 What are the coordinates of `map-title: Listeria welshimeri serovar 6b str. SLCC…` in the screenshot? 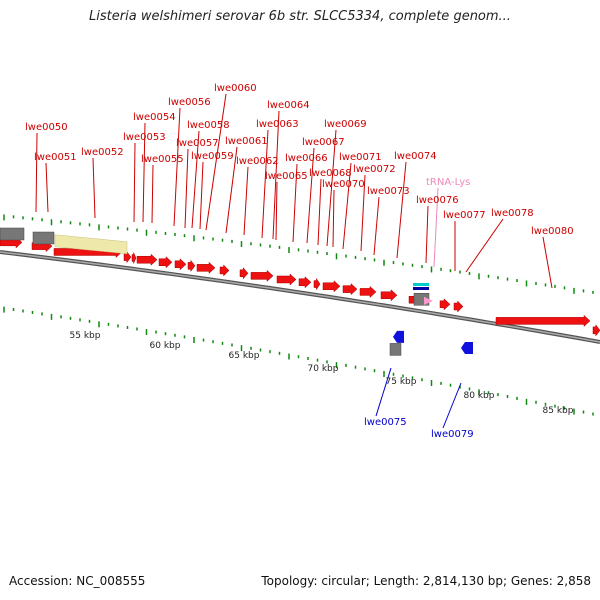 It's located at (300, 16).